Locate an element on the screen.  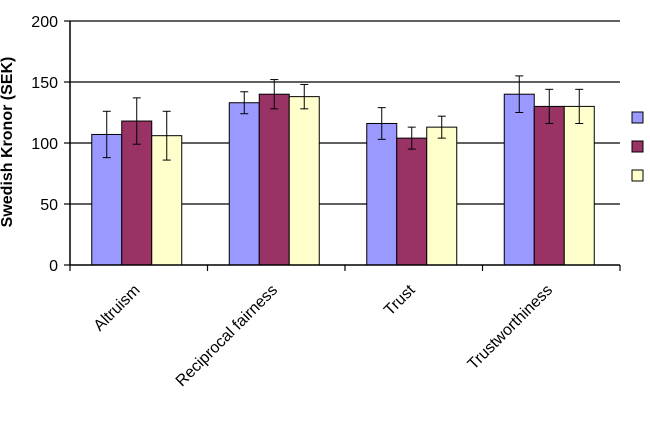
x-category-label: Reciprocal fairness is located at coordinates (227, 336).